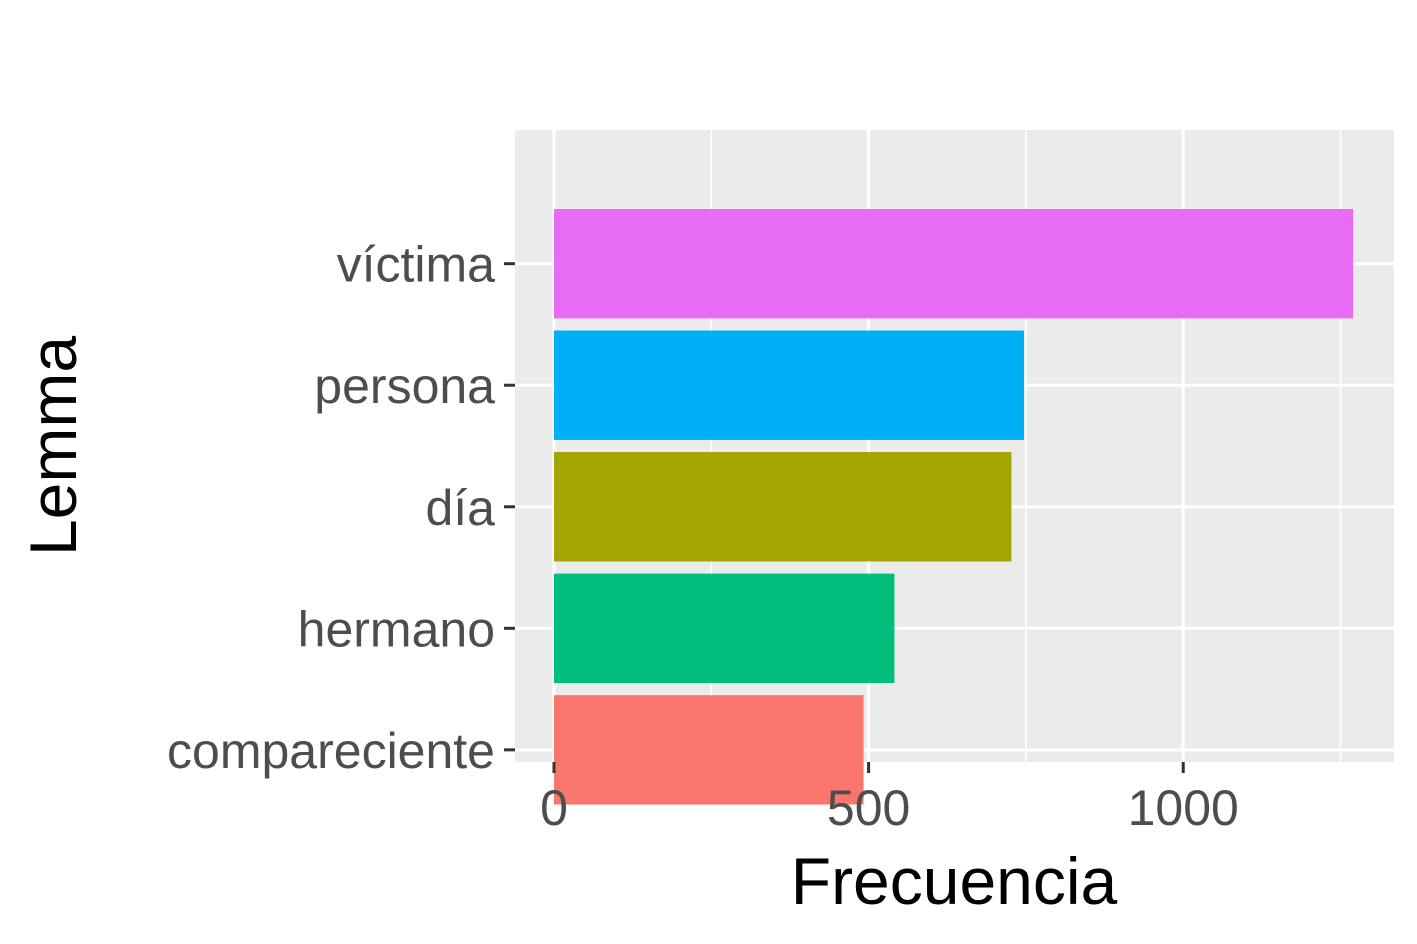 The width and height of the screenshot is (1417, 944). I want to click on bar-hermano, so click(724, 628).